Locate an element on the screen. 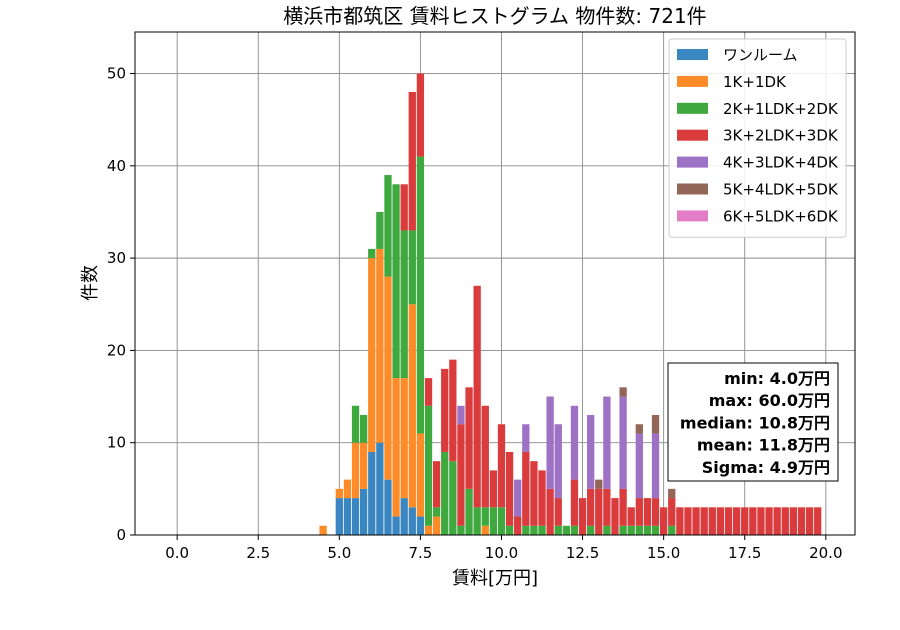 This screenshot has height=630, width=900. x-tick-label: 0.0 is located at coordinates (177, 553).